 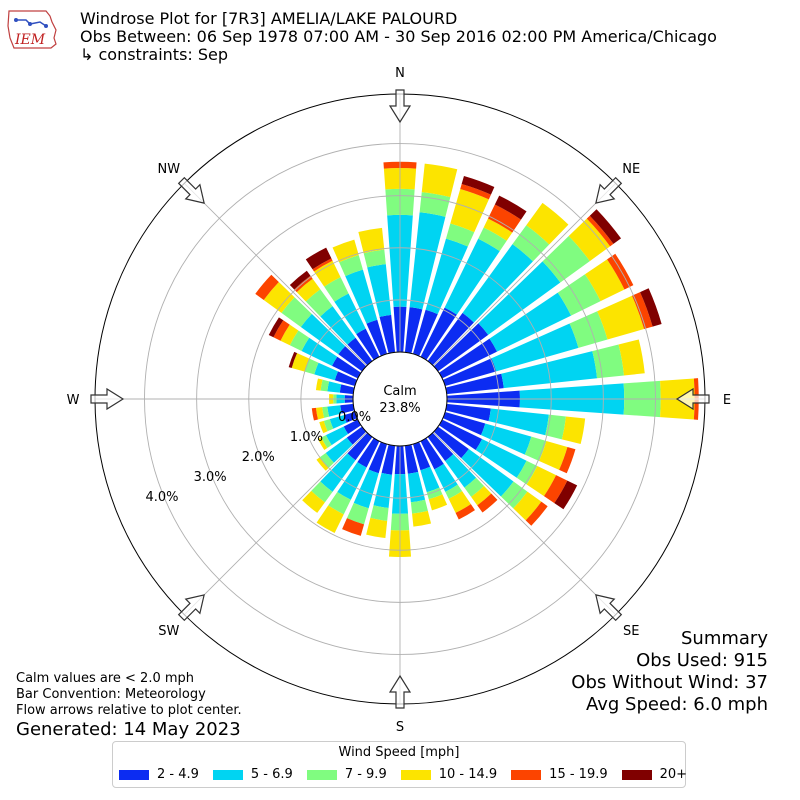 What do you see at coordinates (468, 774) in the screenshot?
I see `legend-label: 10 - 14.9` at bounding box center [468, 774].